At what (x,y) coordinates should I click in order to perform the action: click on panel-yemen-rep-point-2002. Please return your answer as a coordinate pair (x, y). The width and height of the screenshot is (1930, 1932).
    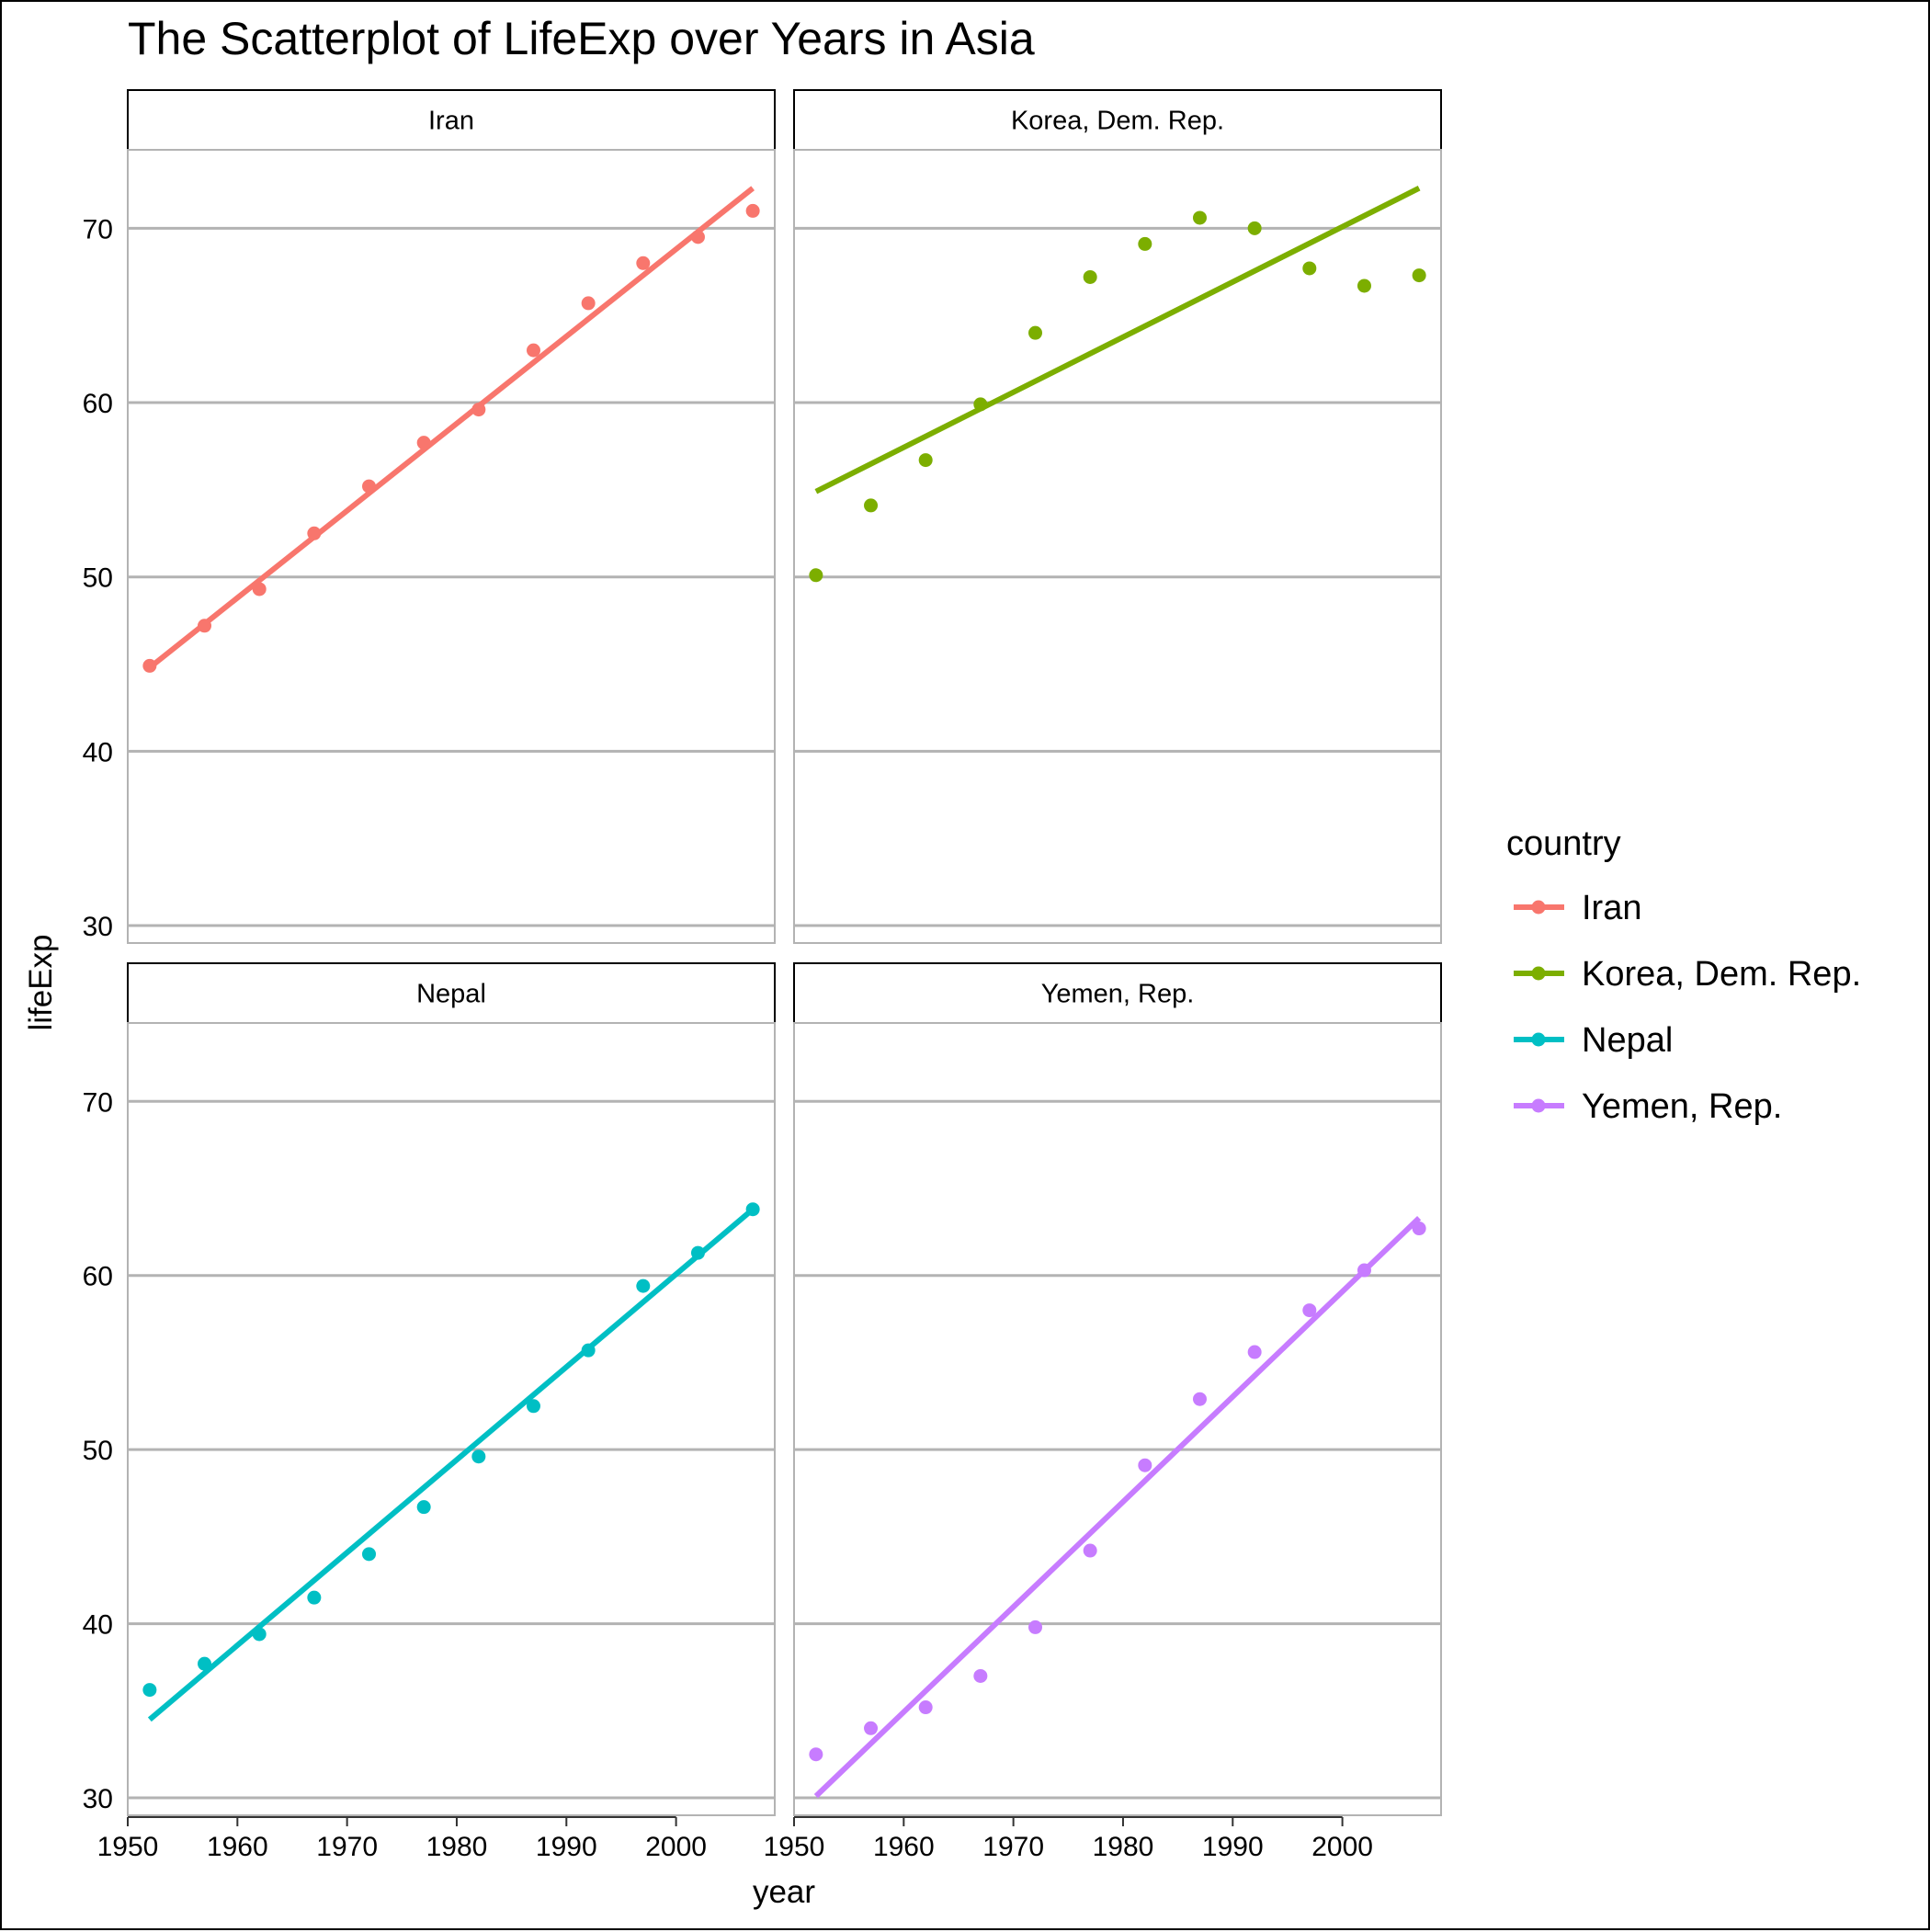
    Looking at the image, I should click on (1364, 1271).